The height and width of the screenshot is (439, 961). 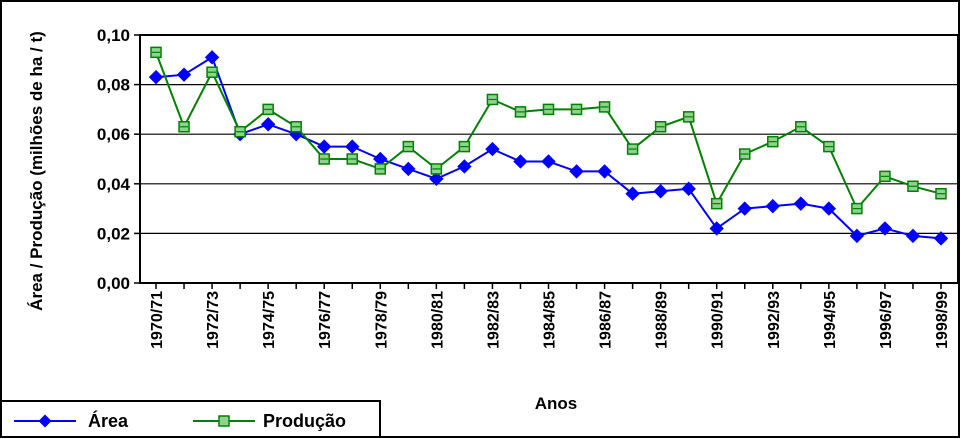 What do you see at coordinates (114, 159) in the screenshot?
I see `y-axis-tick-labels: 0,00 0,02 0,04 0,06 0,08 0,10` at bounding box center [114, 159].